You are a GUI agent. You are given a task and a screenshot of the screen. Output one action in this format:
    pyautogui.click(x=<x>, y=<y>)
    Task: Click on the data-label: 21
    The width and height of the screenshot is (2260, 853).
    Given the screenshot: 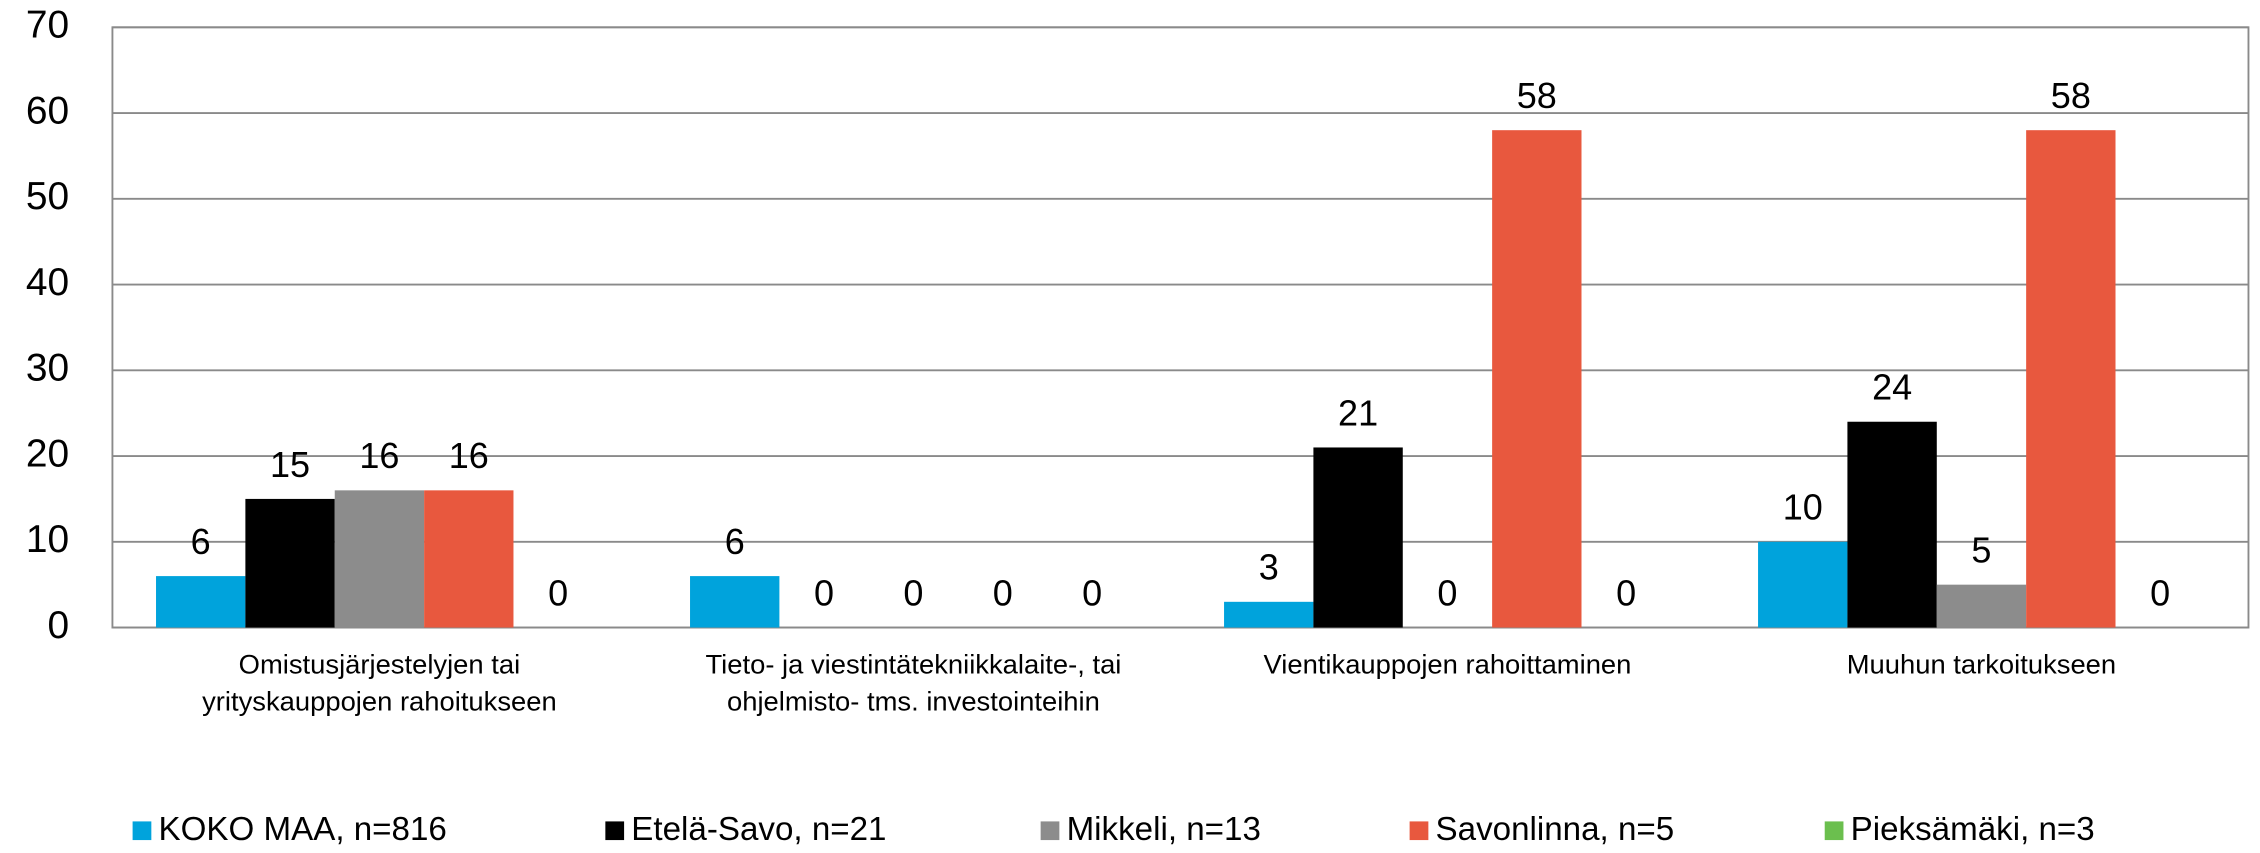 What is the action you would take?
    pyautogui.click(x=1358, y=412)
    